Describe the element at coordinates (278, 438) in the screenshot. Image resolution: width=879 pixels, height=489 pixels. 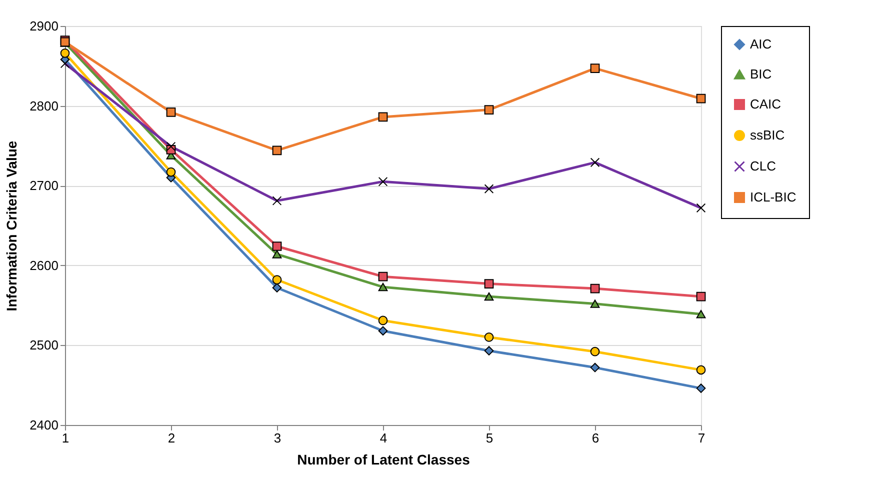
I see `x-tick-label: 3` at that location.